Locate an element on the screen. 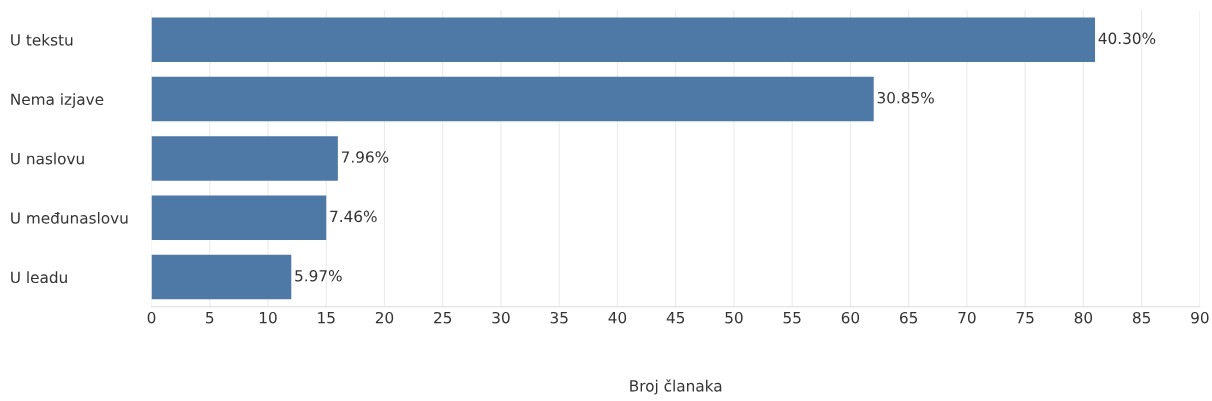 The image size is (1212, 401). x-tick-label: 35 is located at coordinates (559, 317).